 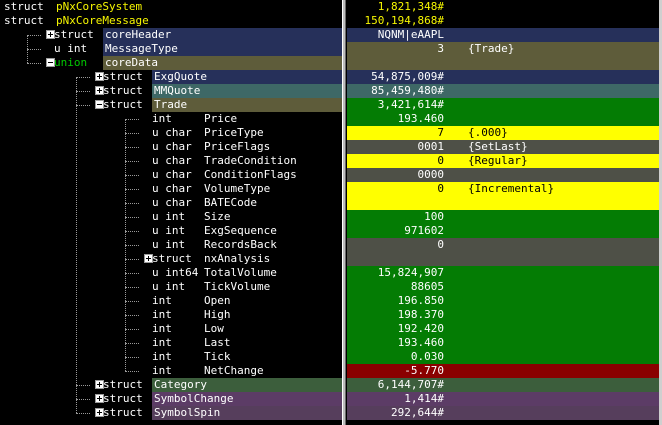 What do you see at coordinates (230, 202) in the screenshot?
I see `field-name-label: BATECode` at bounding box center [230, 202].